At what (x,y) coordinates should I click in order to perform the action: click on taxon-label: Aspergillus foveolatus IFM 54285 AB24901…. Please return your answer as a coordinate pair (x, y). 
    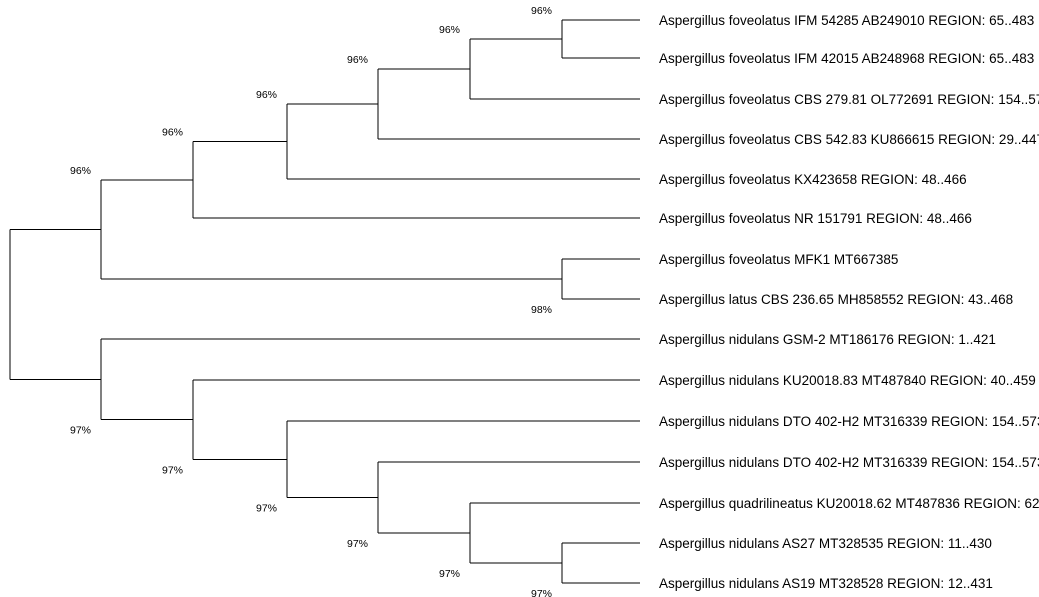
    Looking at the image, I should click on (846, 20).